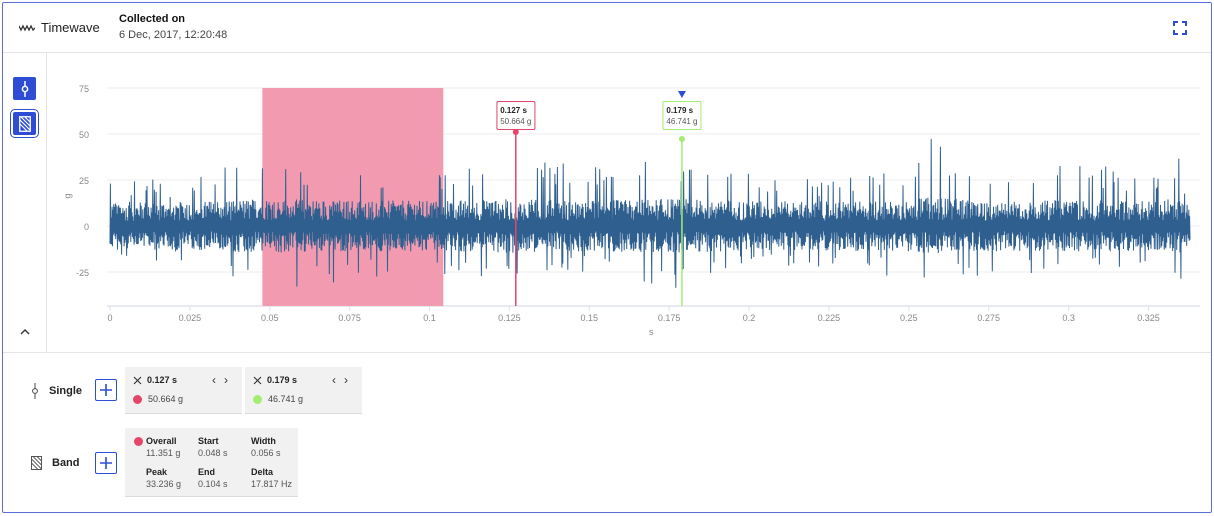  I want to click on band-color-dot, so click(138, 441).